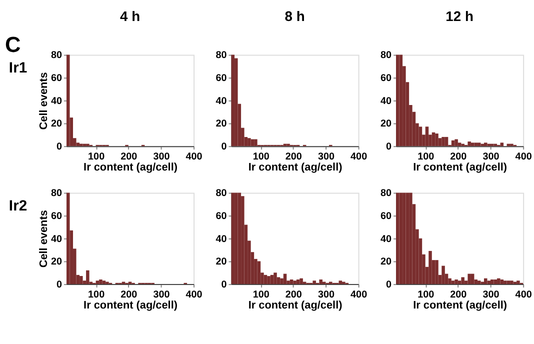 The width and height of the screenshot is (534, 344). I want to click on text: Ir2, so click(18, 206).